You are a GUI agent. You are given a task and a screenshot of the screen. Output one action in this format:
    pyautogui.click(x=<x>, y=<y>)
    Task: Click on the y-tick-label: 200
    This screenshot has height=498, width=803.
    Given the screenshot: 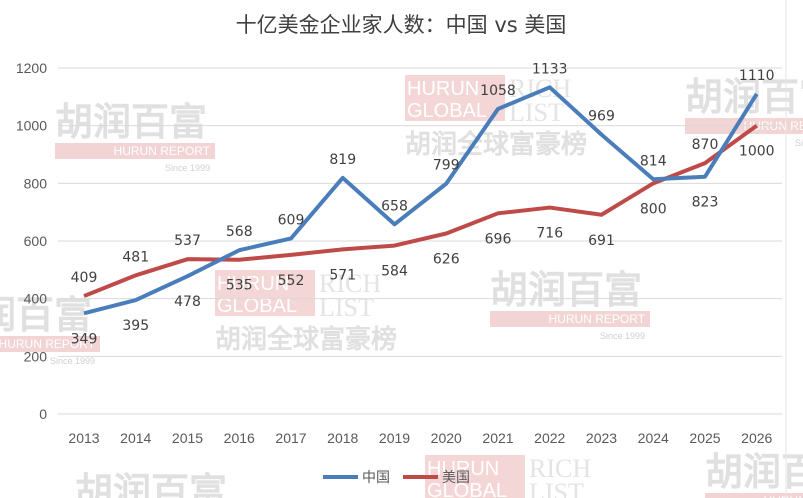 What is the action you would take?
    pyautogui.click(x=36, y=356)
    